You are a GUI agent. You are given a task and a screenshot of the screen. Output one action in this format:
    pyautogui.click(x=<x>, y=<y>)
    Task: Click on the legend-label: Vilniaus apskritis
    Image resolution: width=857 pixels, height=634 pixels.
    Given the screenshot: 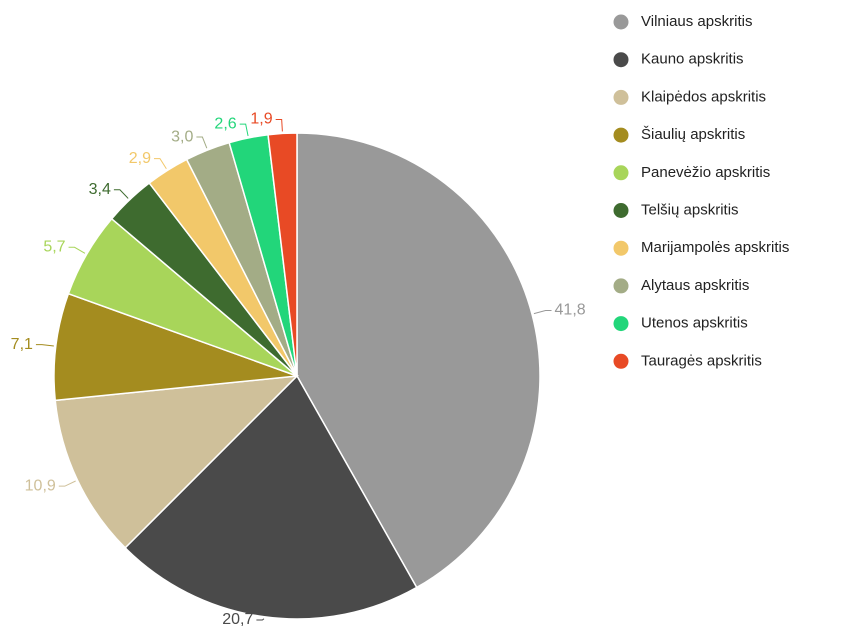 What is the action you would take?
    pyautogui.click(x=696, y=21)
    